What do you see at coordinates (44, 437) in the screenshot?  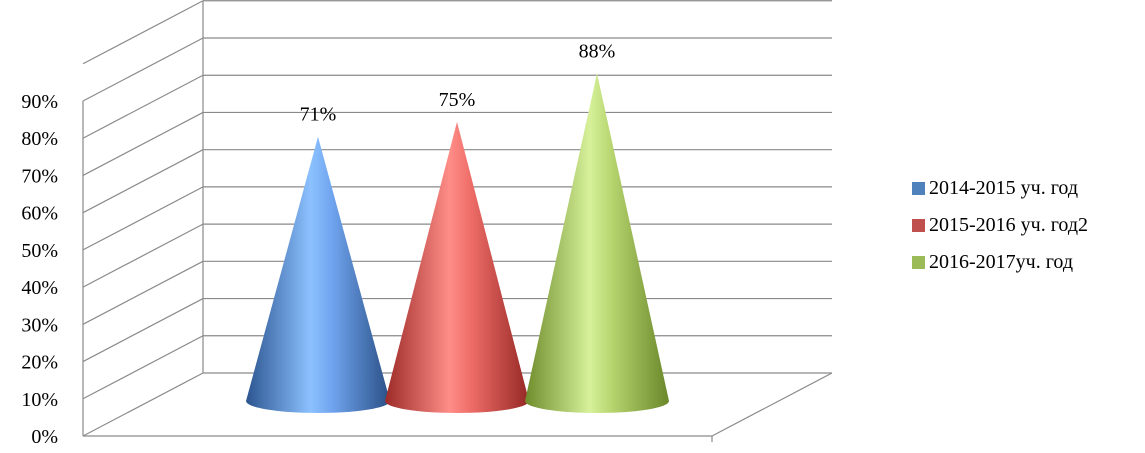 I see `y-tick-label: 0%` at bounding box center [44, 437].